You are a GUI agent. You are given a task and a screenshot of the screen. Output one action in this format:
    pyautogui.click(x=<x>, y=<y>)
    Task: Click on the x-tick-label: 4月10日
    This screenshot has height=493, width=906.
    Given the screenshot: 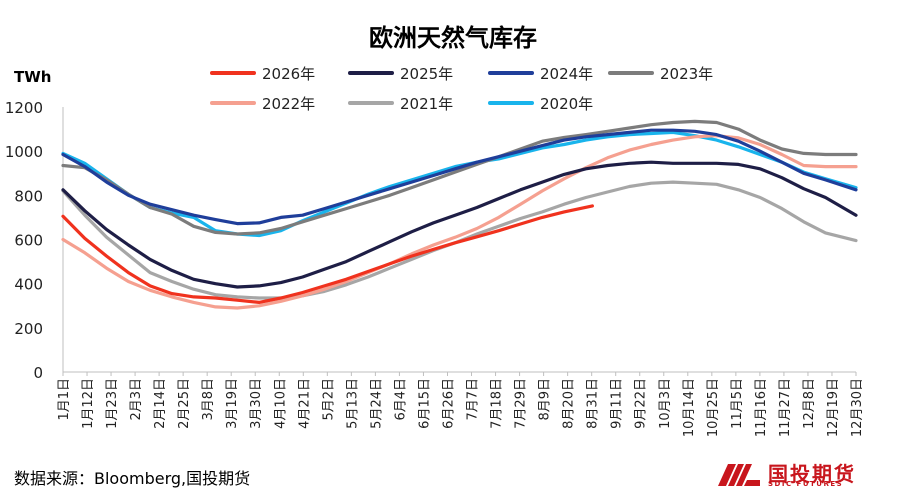 What is the action you would take?
    pyautogui.click(x=280, y=403)
    